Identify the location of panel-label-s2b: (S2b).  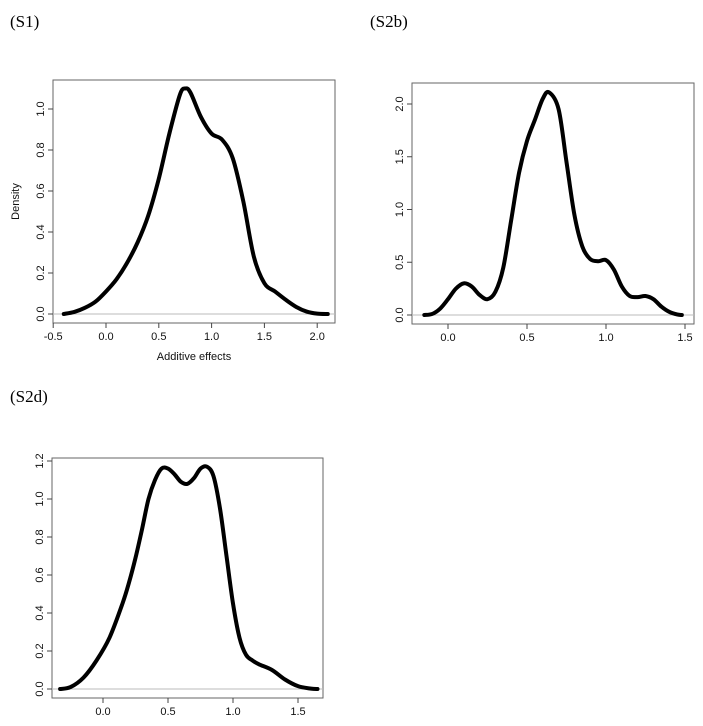
(389, 21).